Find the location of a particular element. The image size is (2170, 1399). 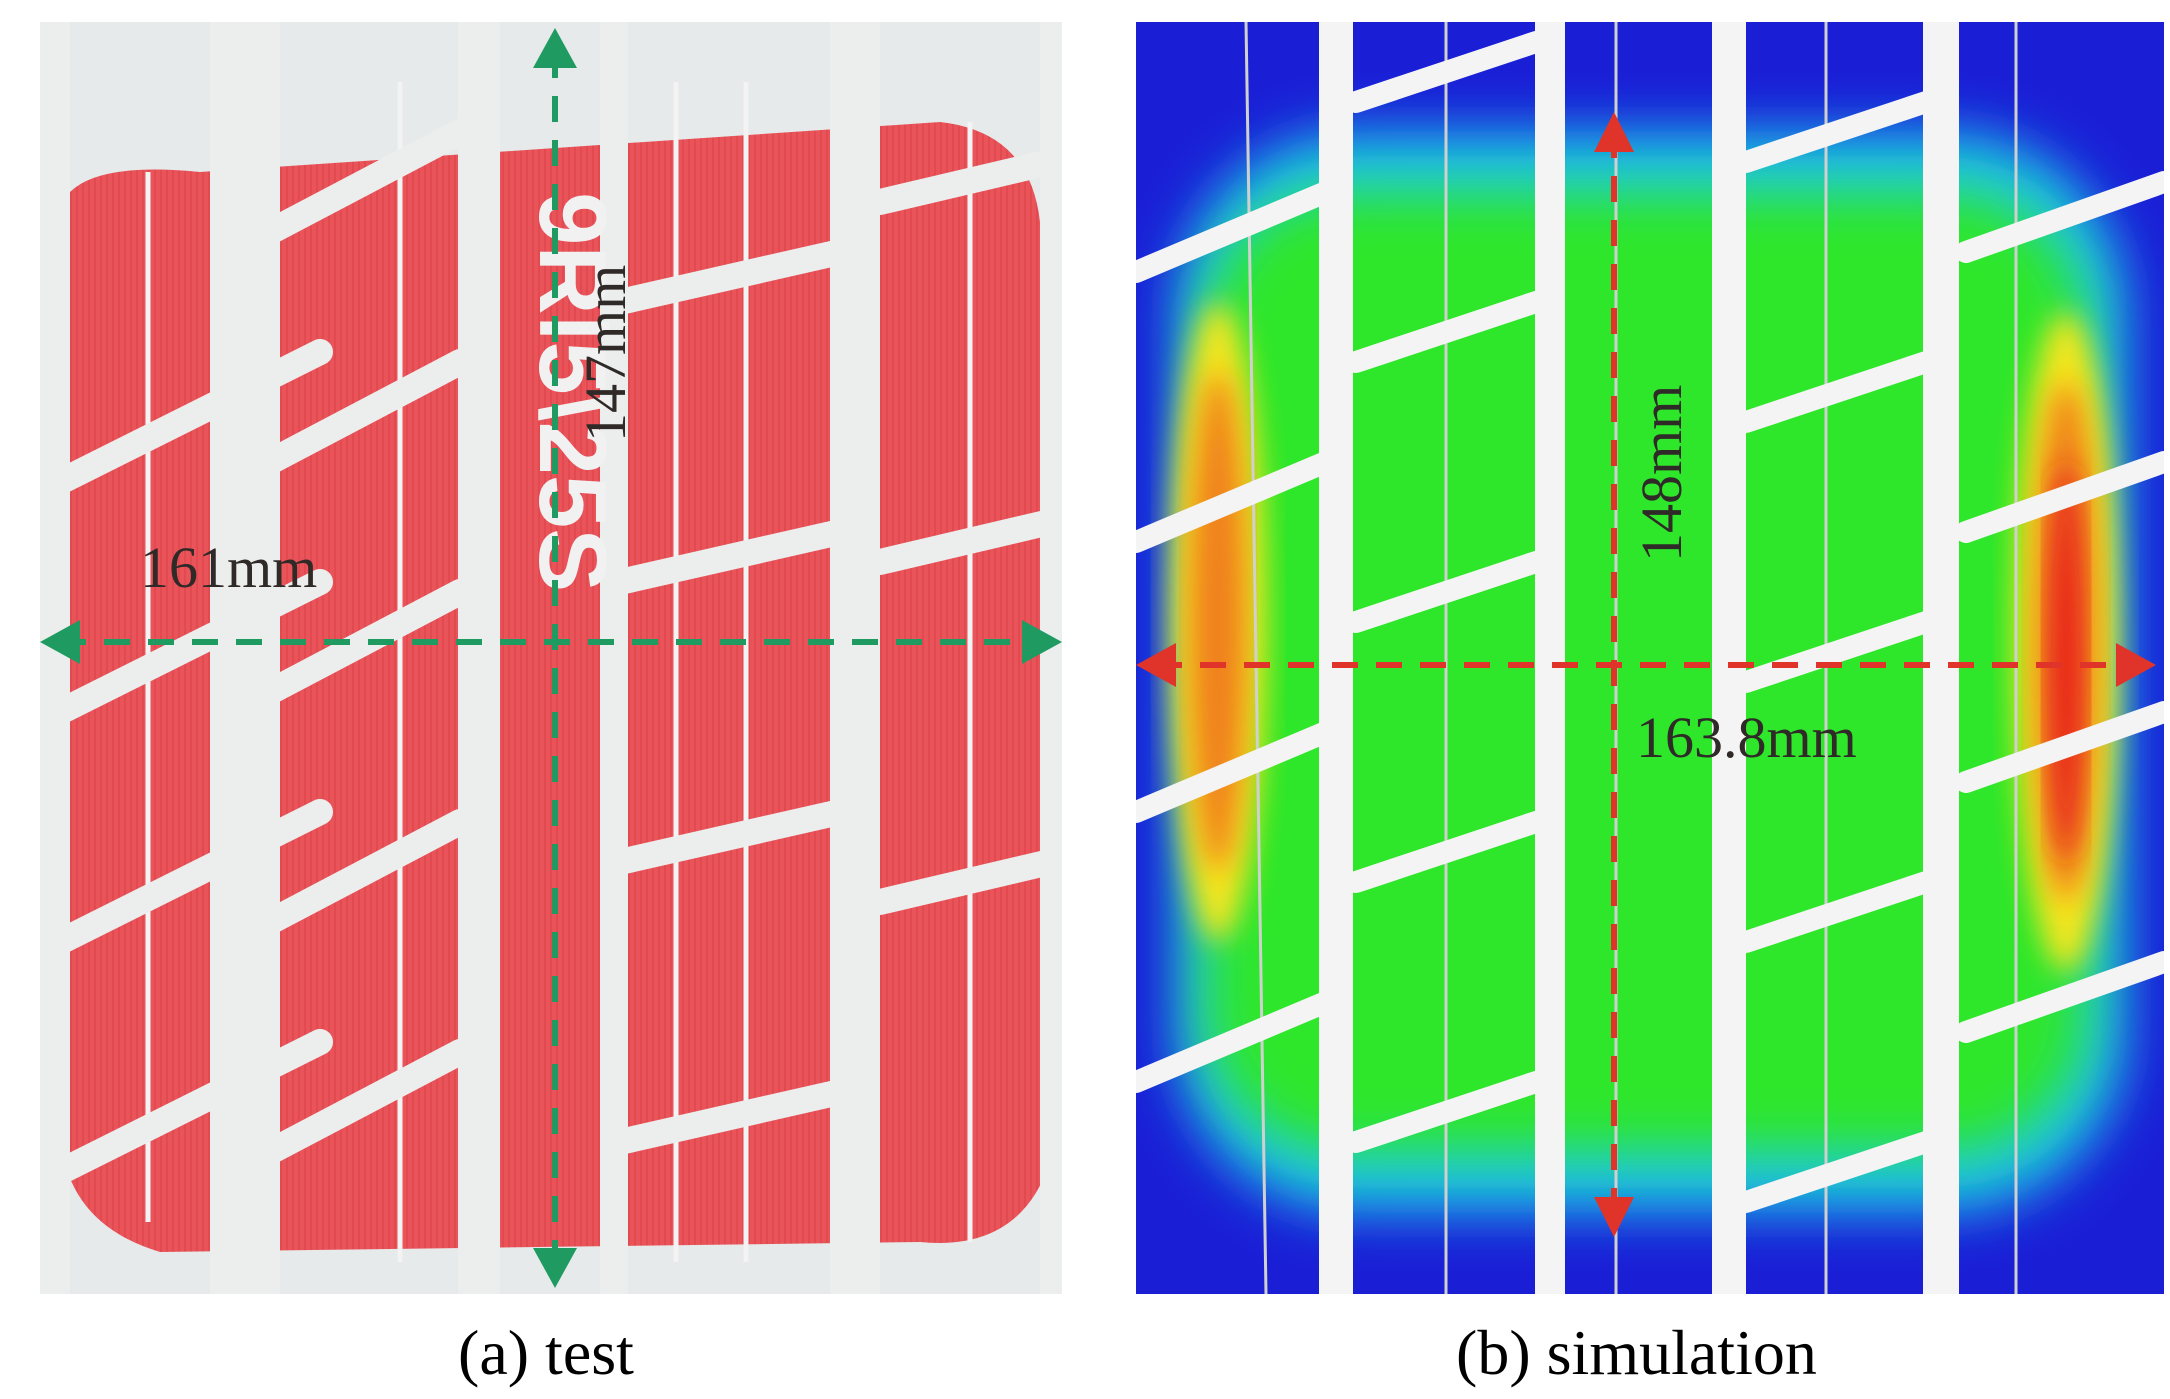

sidewall-lettering: 9Rl5\25S is located at coordinates (572, 392).